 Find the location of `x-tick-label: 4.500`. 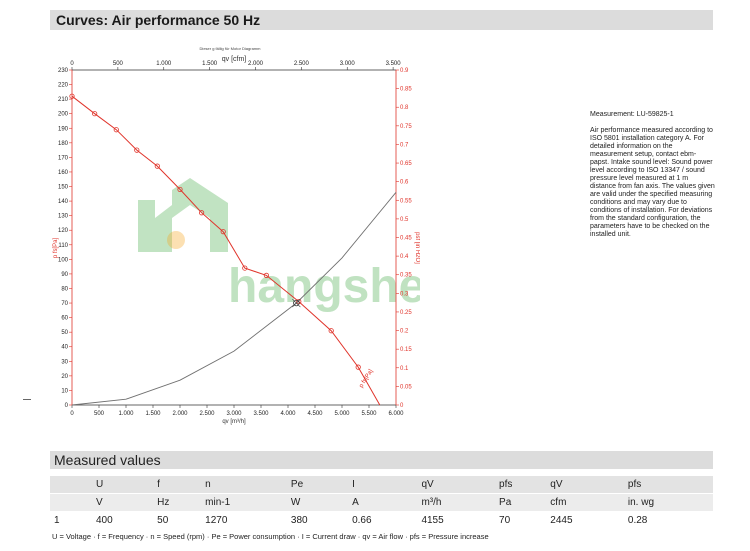

x-tick-label: 4.500 is located at coordinates (315, 414).